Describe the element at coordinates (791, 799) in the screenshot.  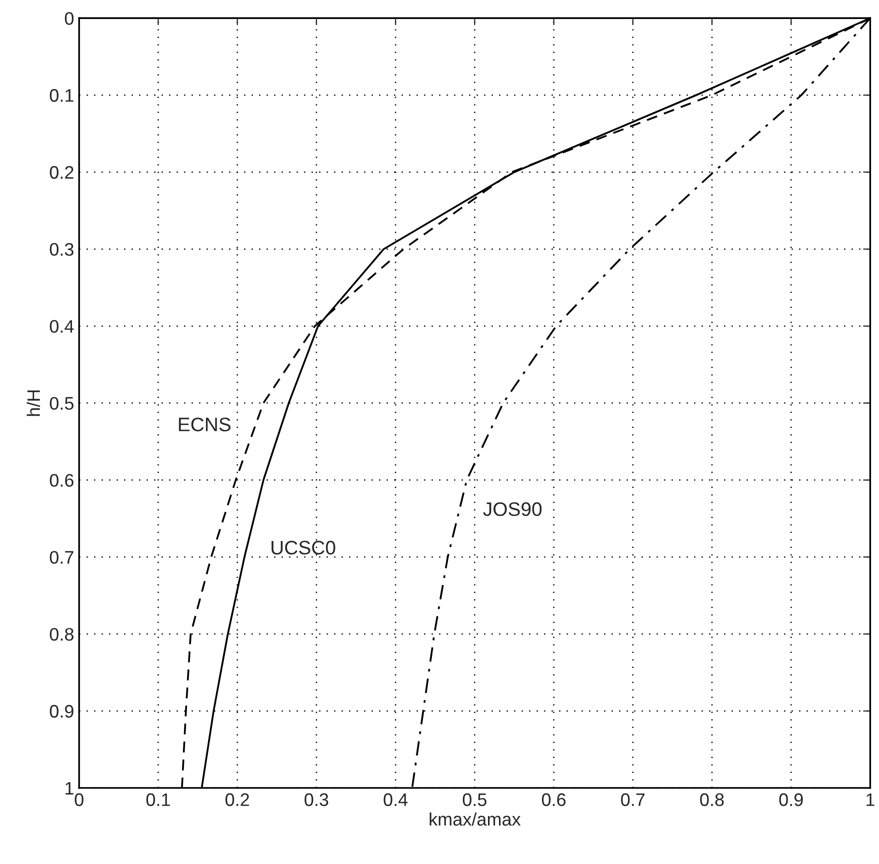
I see `x-tick-label: 0.9` at that location.